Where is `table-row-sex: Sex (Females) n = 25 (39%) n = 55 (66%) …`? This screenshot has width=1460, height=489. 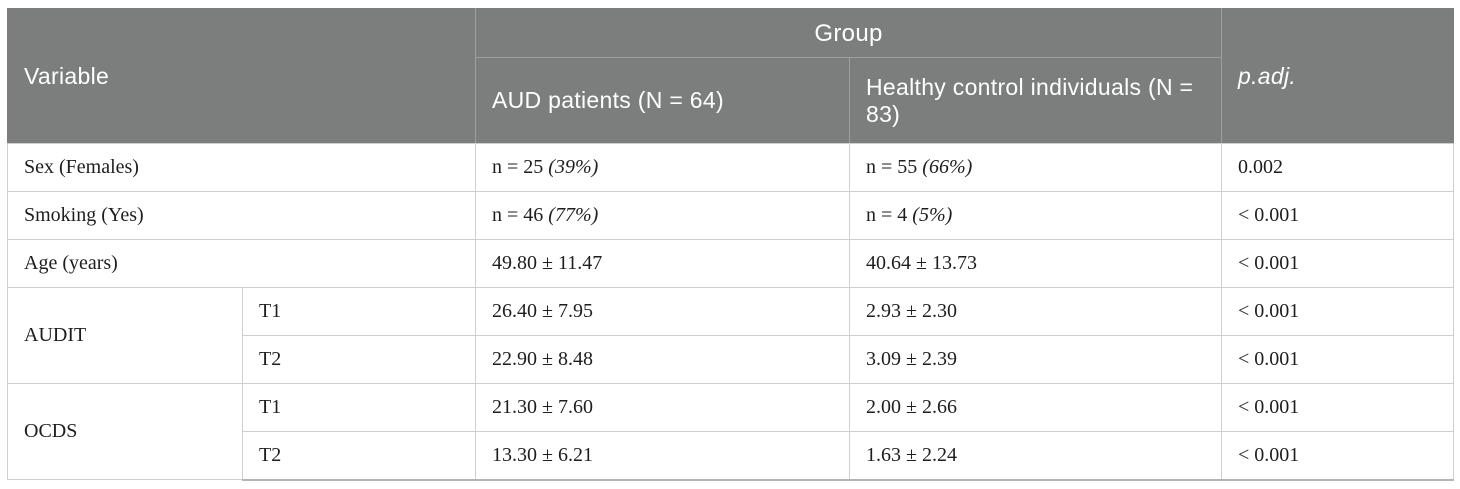
table-row-sex: Sex (Females) n = 25 (39%) n = 55 (66%) … is located at coordinates (731, 167).